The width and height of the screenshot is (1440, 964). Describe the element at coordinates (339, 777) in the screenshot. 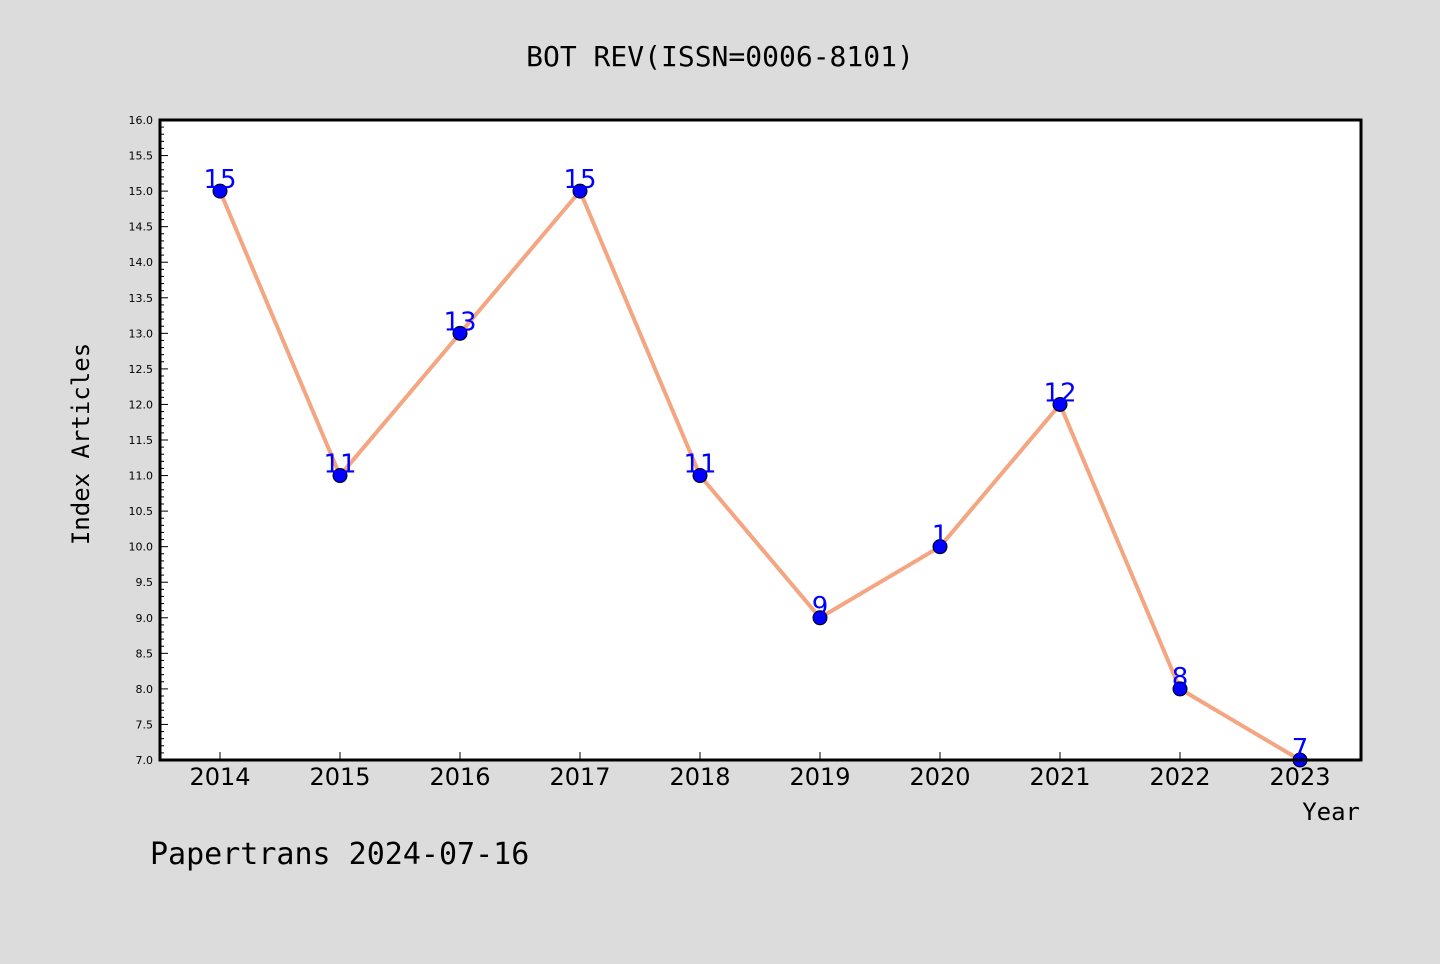

I see `x-tick-label: 2015` at that location.